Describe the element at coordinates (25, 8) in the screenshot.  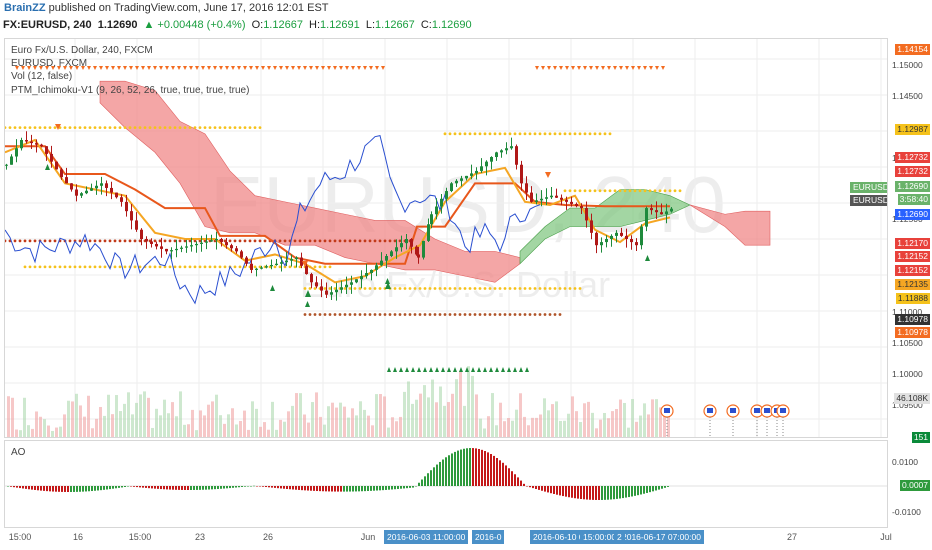
I see `author-name: BrainZZ` at that location.